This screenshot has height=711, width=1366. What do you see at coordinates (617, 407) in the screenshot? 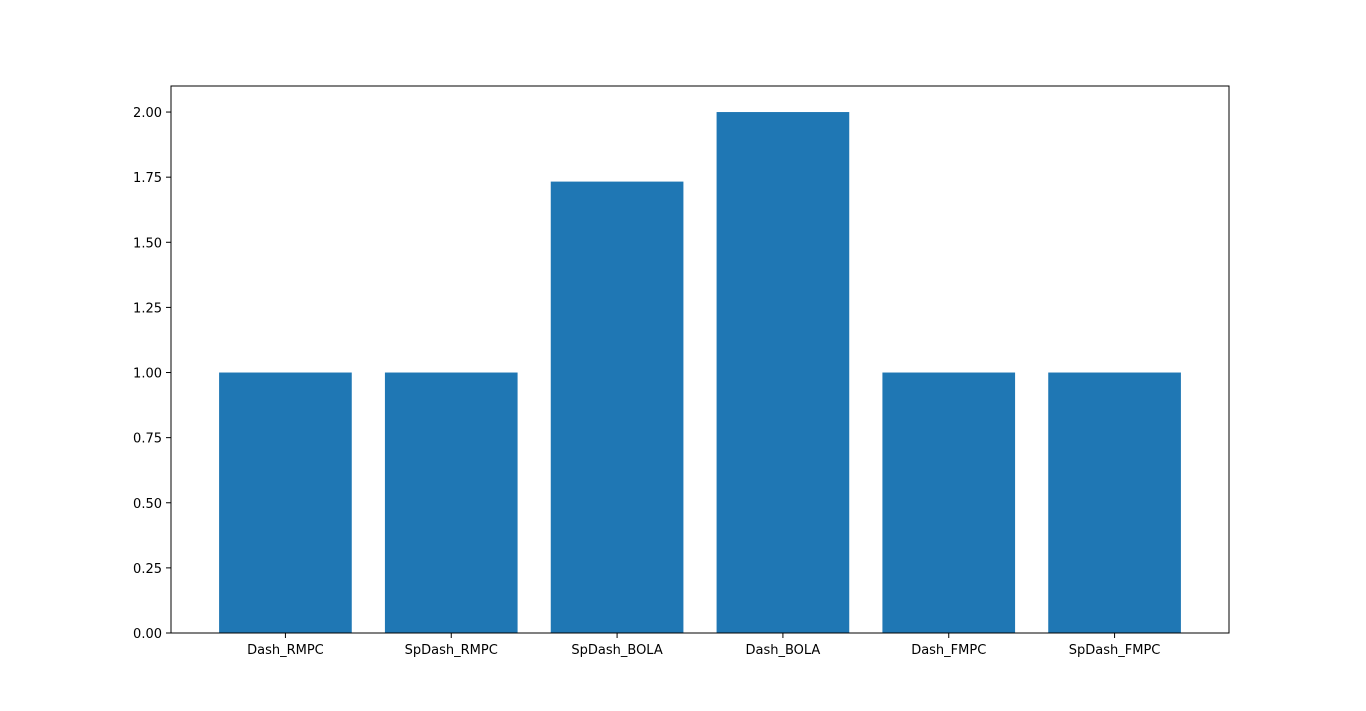
I see `bar-spdash-bola` at bounding box center [617, 407].